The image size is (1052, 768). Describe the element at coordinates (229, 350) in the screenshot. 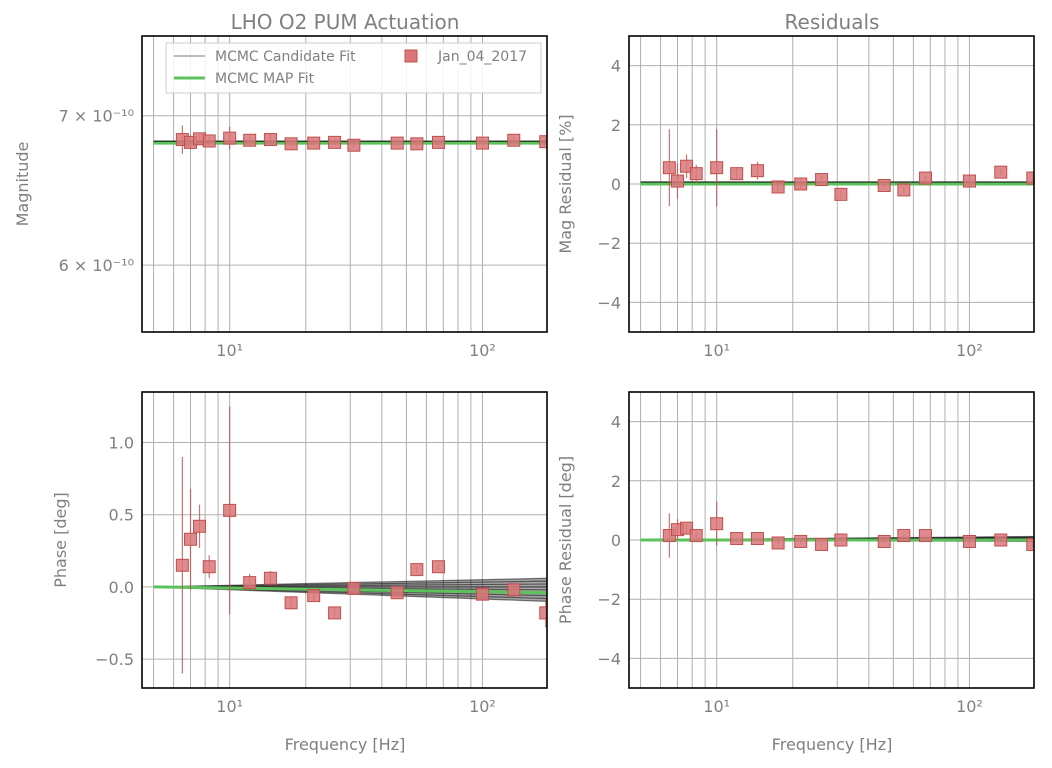

I see `magnitude-x-tick-label: 10¹` at that location.